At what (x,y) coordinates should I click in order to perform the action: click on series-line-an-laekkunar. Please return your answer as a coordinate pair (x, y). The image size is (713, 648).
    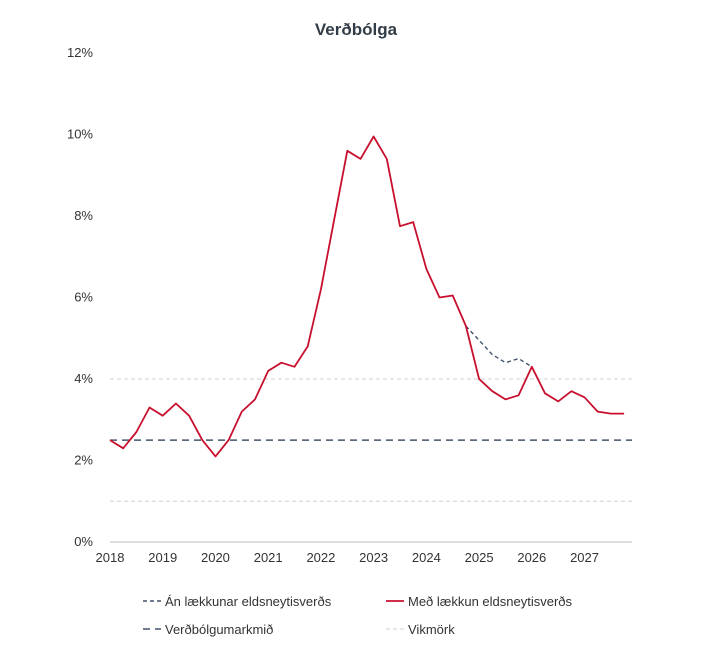
    Looking at the image, I should click on (499, 346).